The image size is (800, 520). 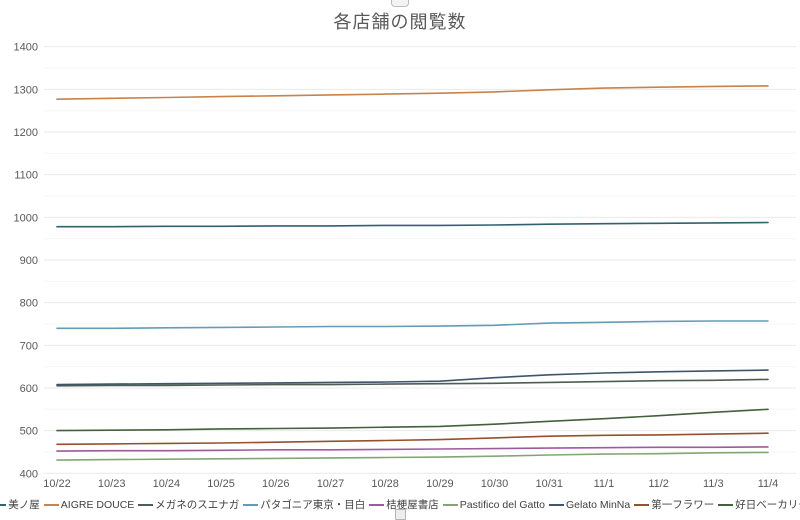 I want to click on x-tick-label: 10/25, so click(x=221, y=484).